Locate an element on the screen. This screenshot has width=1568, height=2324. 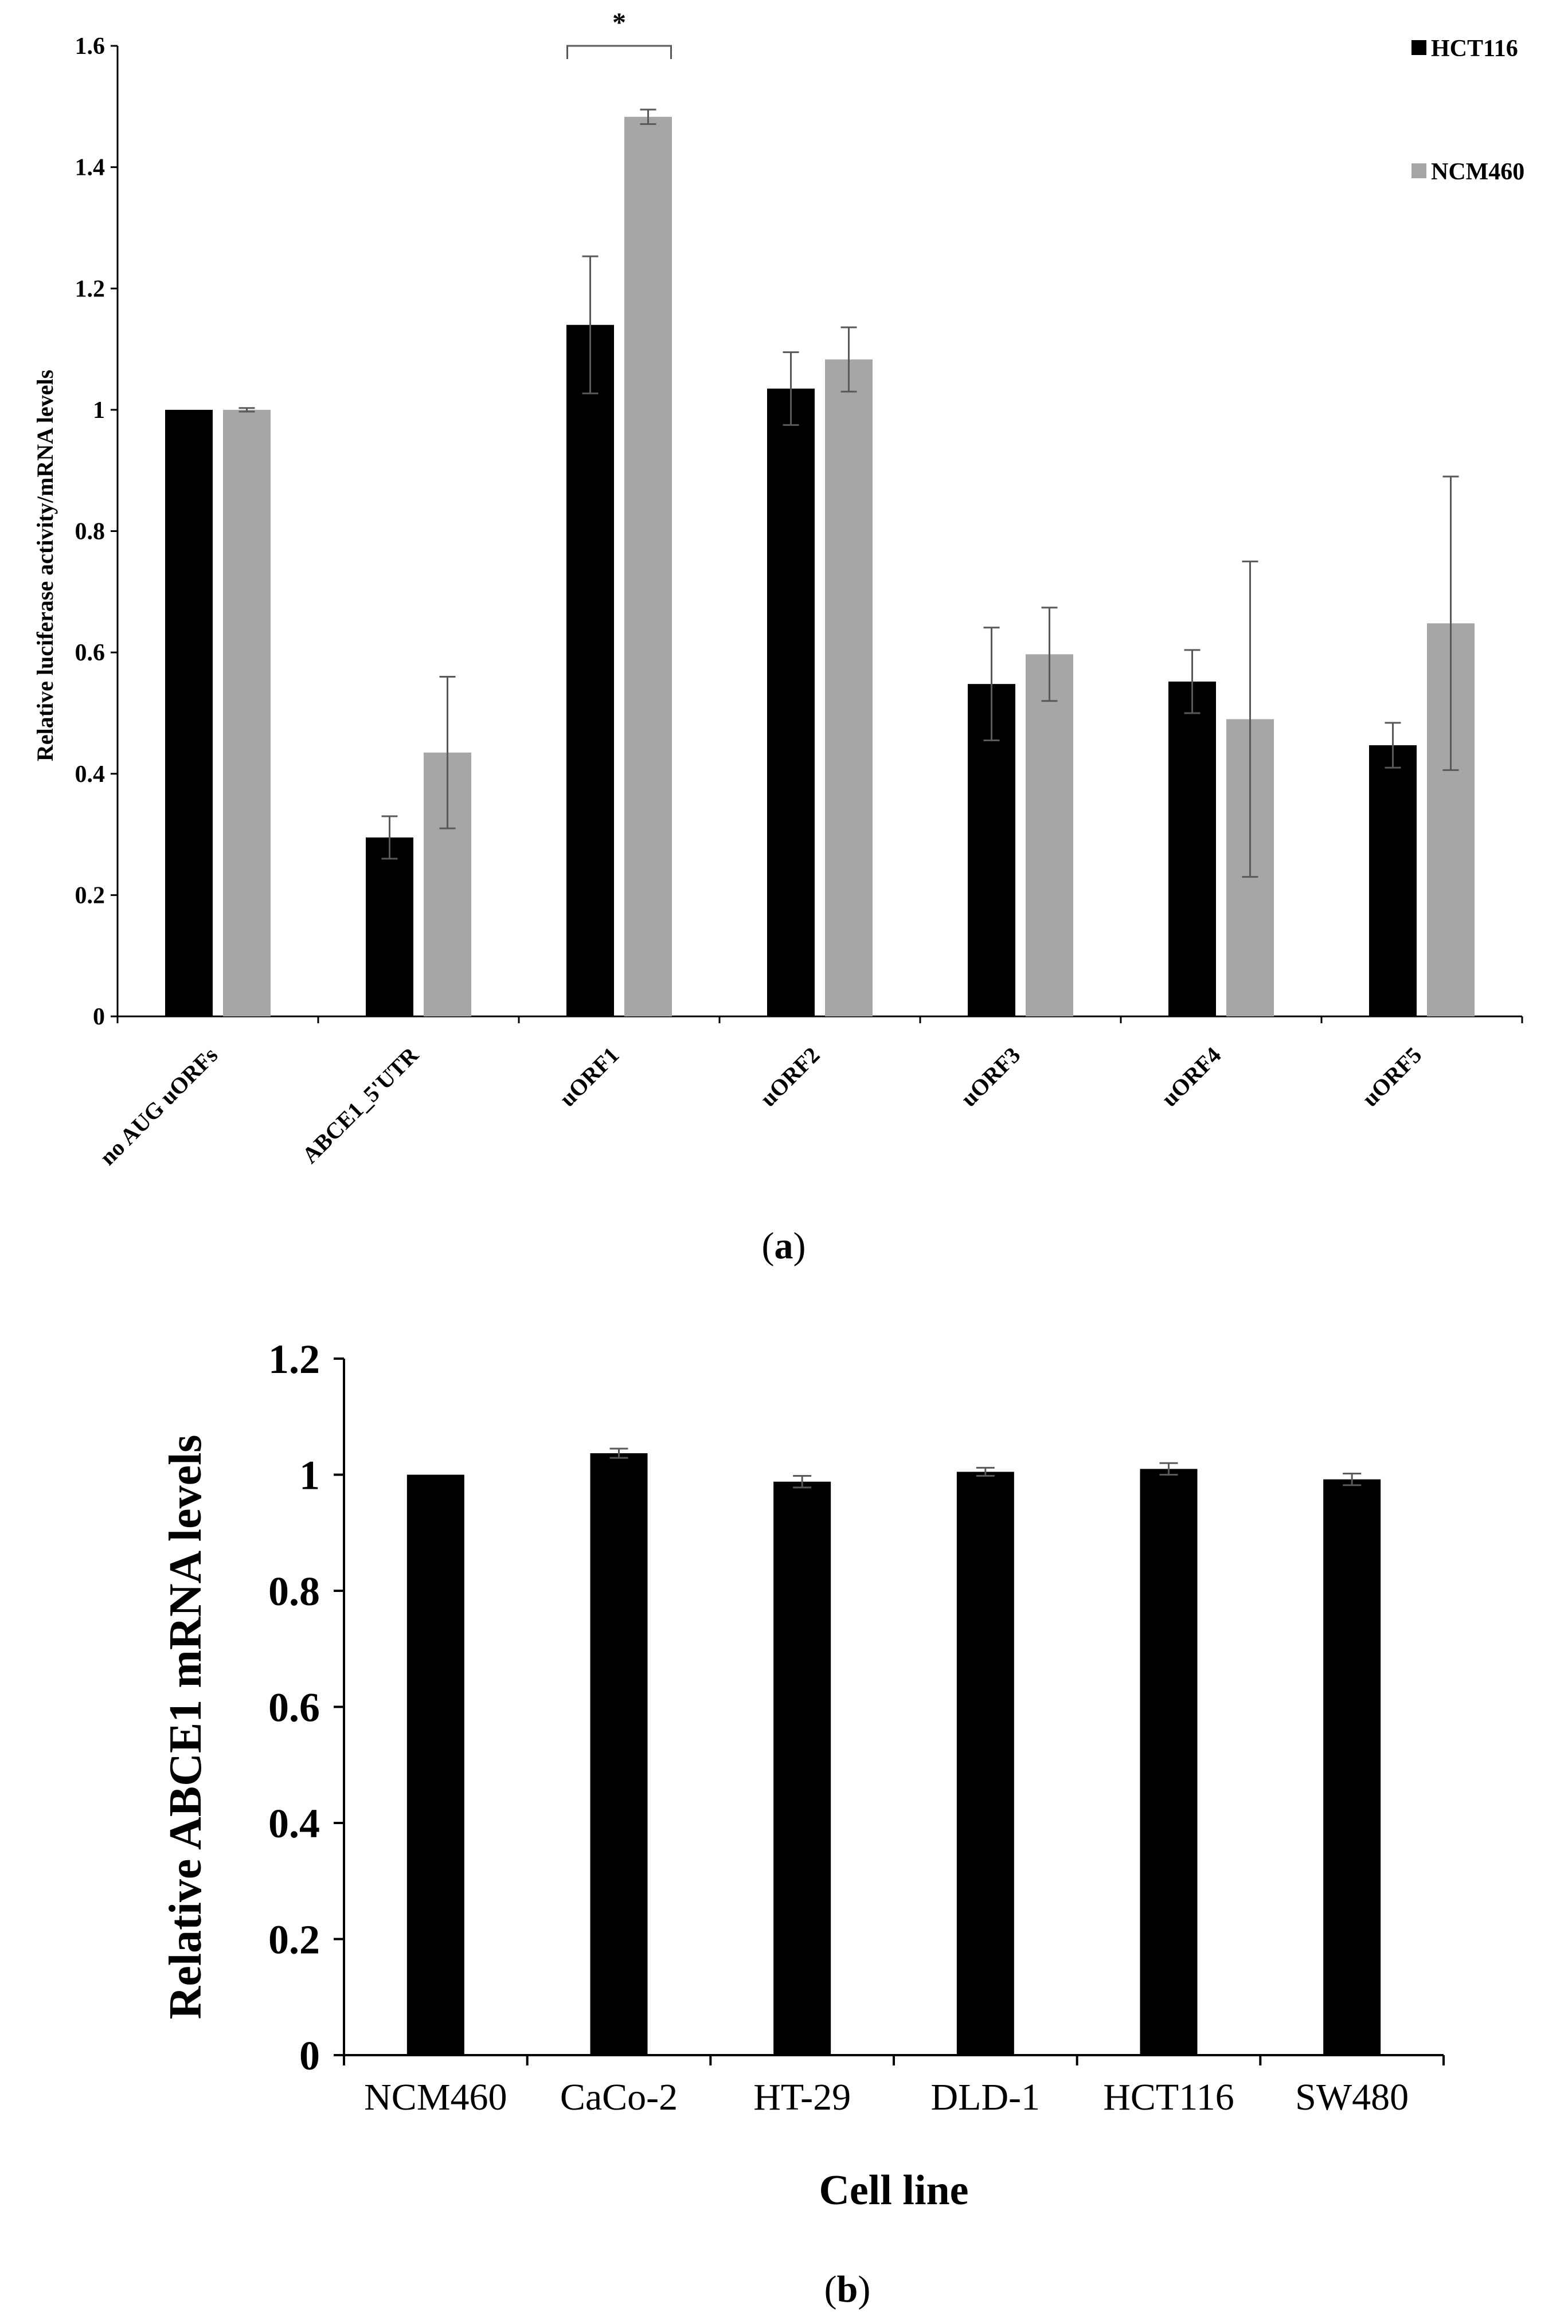
y-tick-label: 1.6 is located at coordinates (90, 46).